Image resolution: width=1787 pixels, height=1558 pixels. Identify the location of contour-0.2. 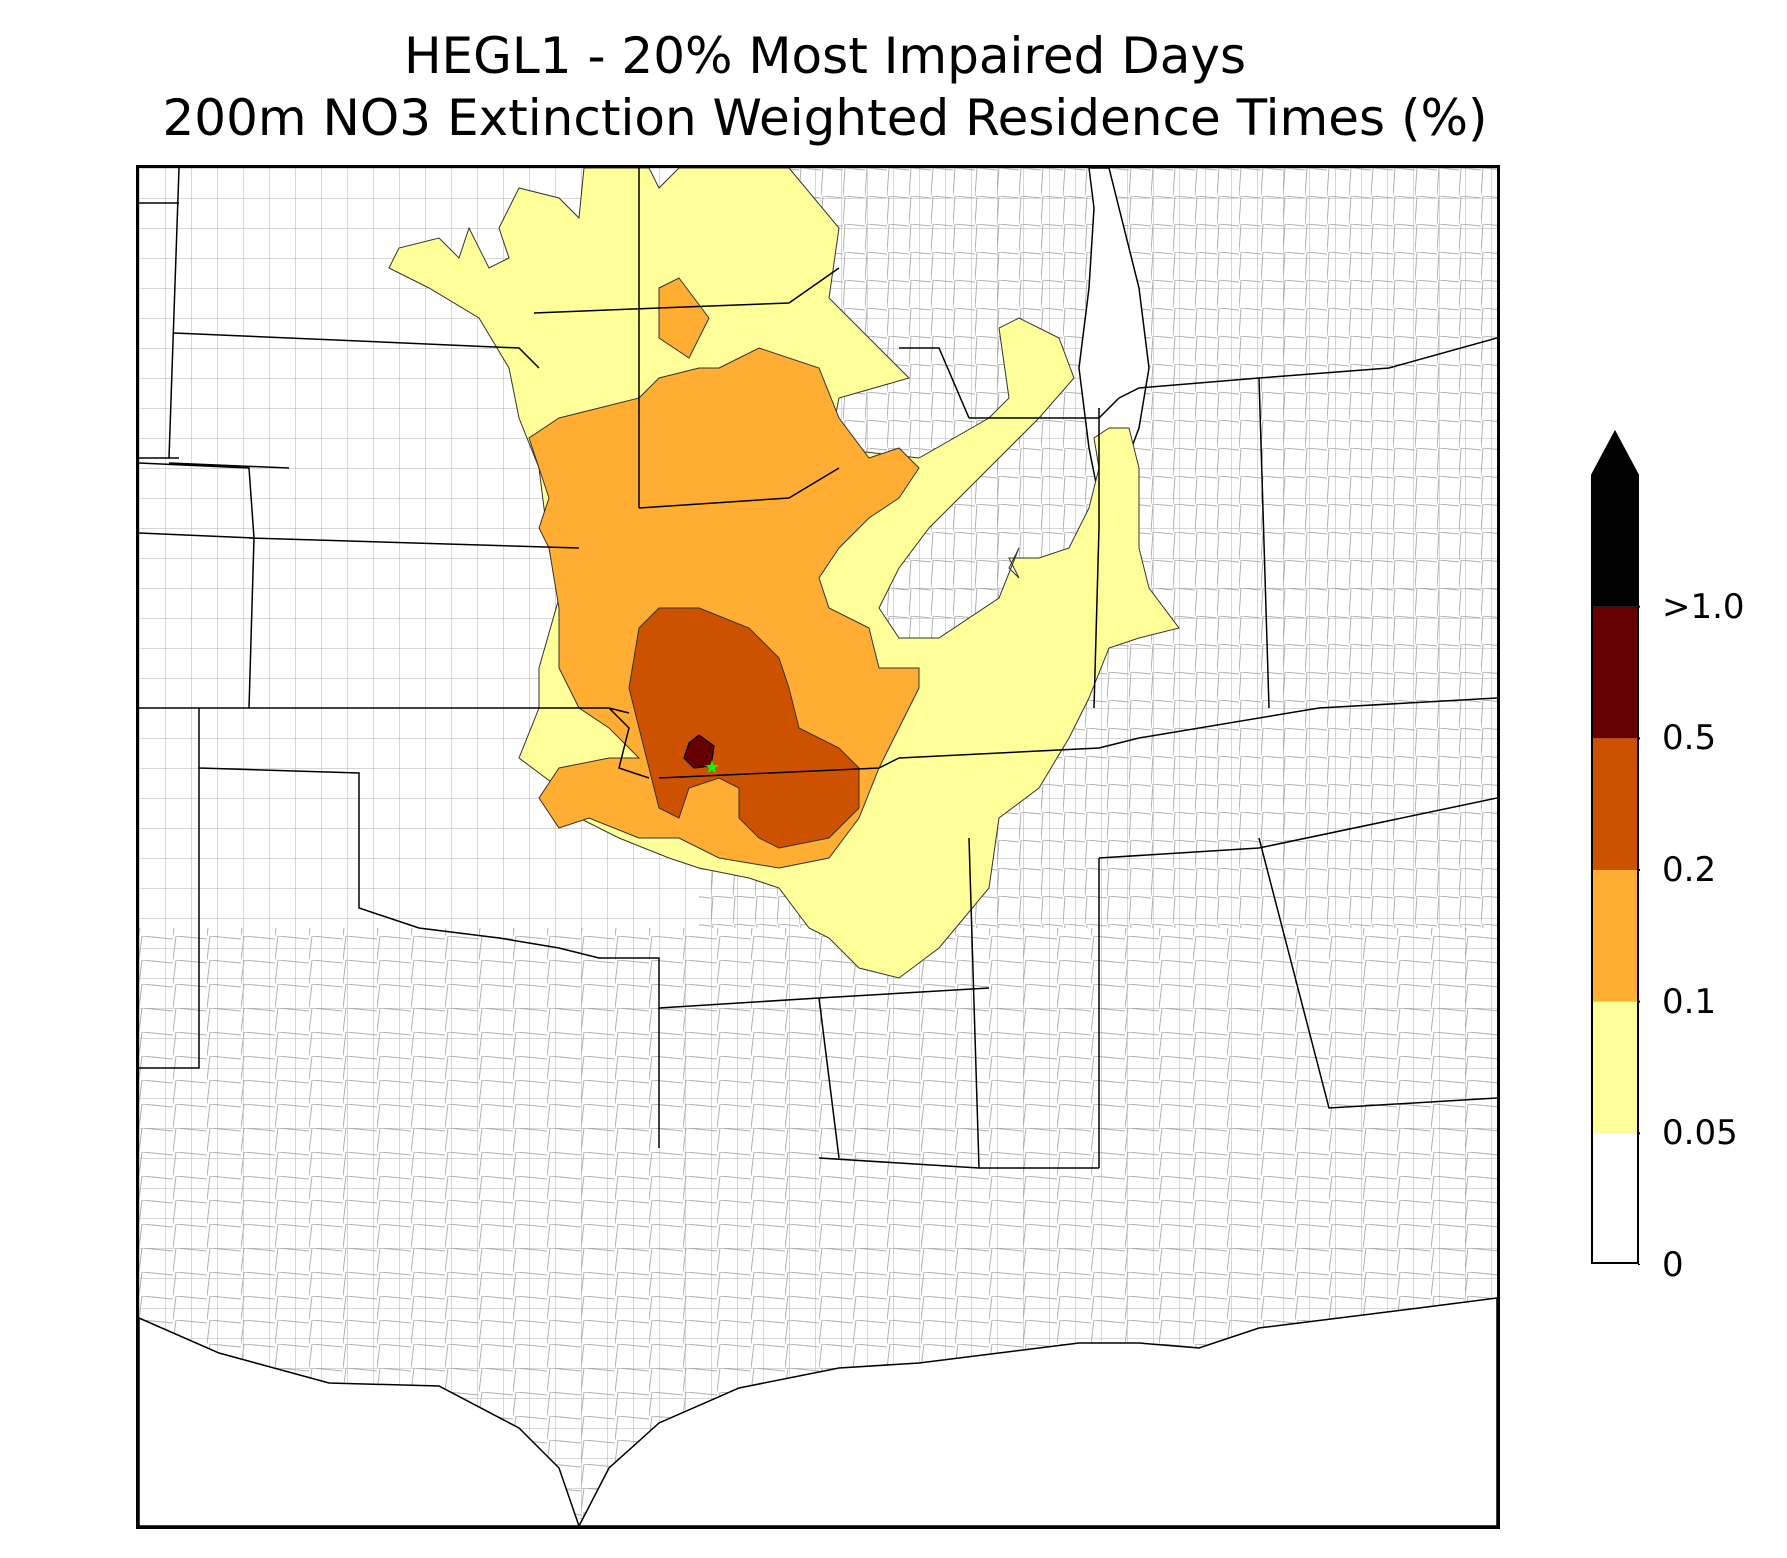
(744, 728).